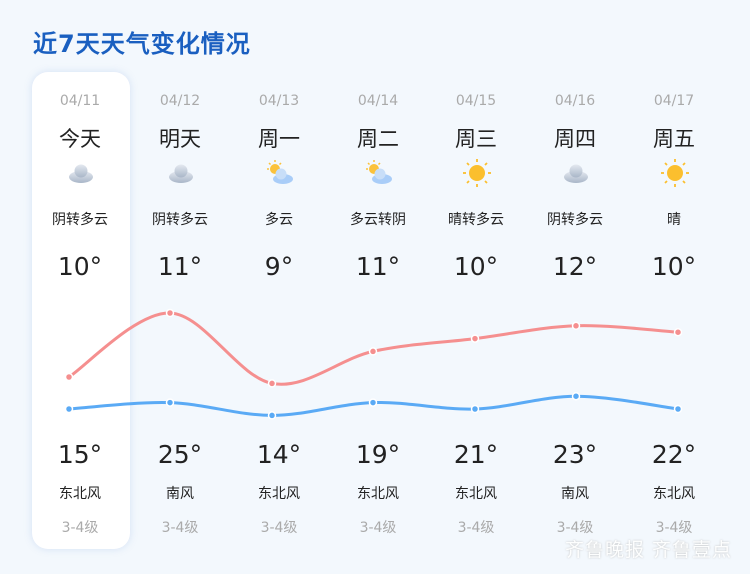  What do you see at coordinates (378, 101) in the screenshot?
I see `date-label: 04/14` at bounding box center [378, 101].